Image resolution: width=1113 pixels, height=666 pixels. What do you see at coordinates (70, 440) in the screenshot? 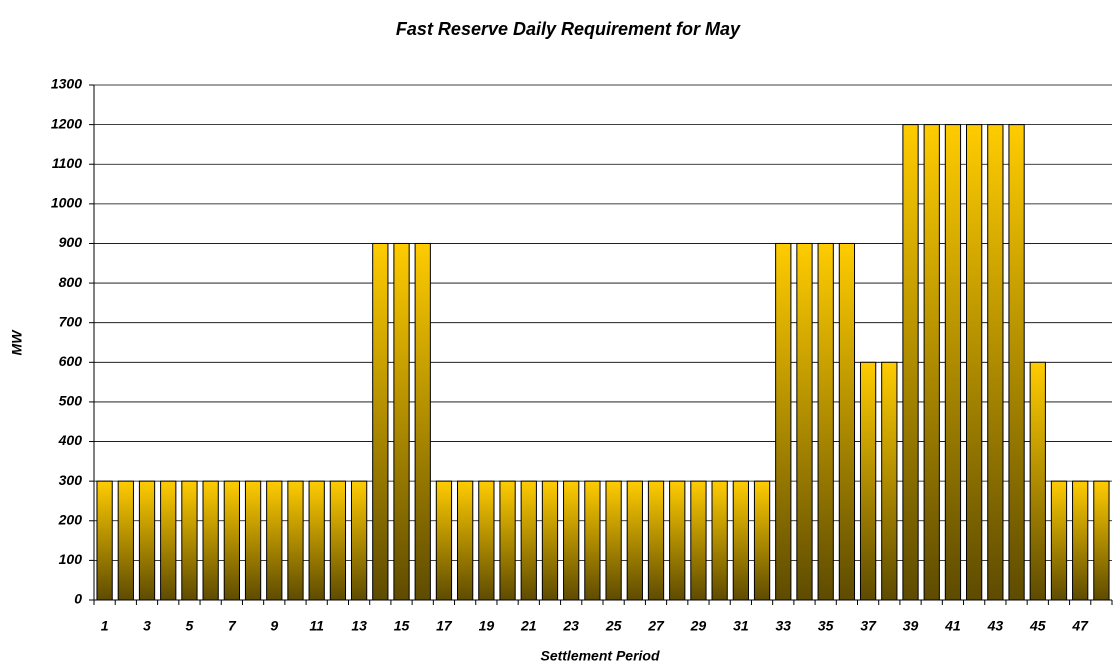
I see `y-tick-label: 400` at bounding box center [70, 440].